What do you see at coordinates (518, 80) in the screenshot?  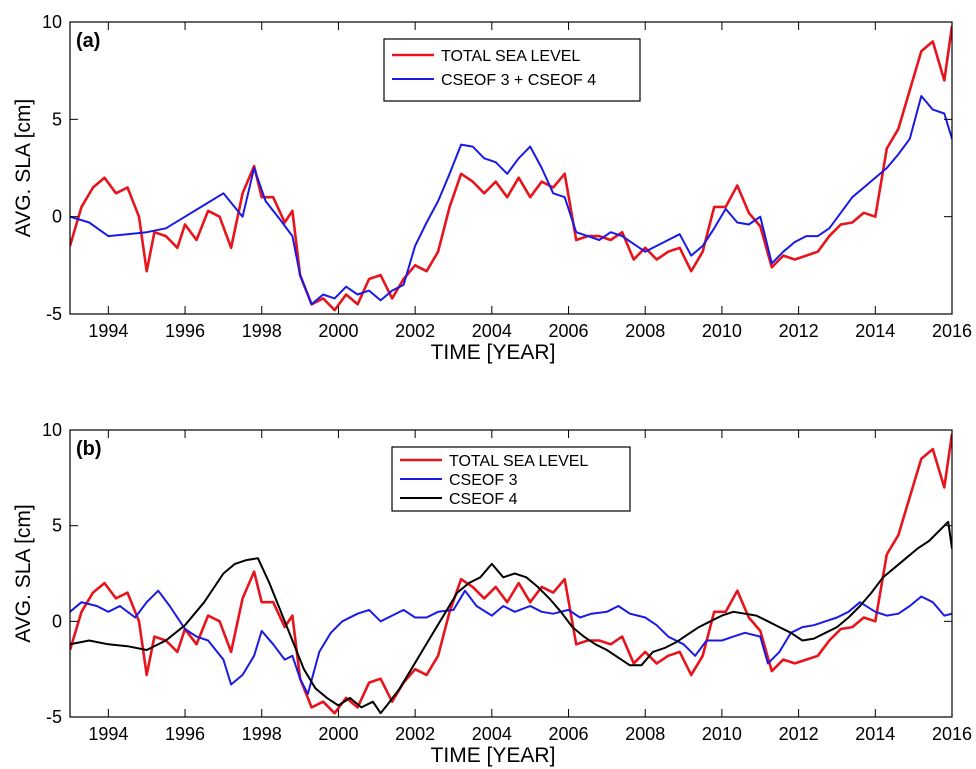 I see `legend-entry: CSEOF 3 + CSEOF 4` at bounding box center [518, 80].